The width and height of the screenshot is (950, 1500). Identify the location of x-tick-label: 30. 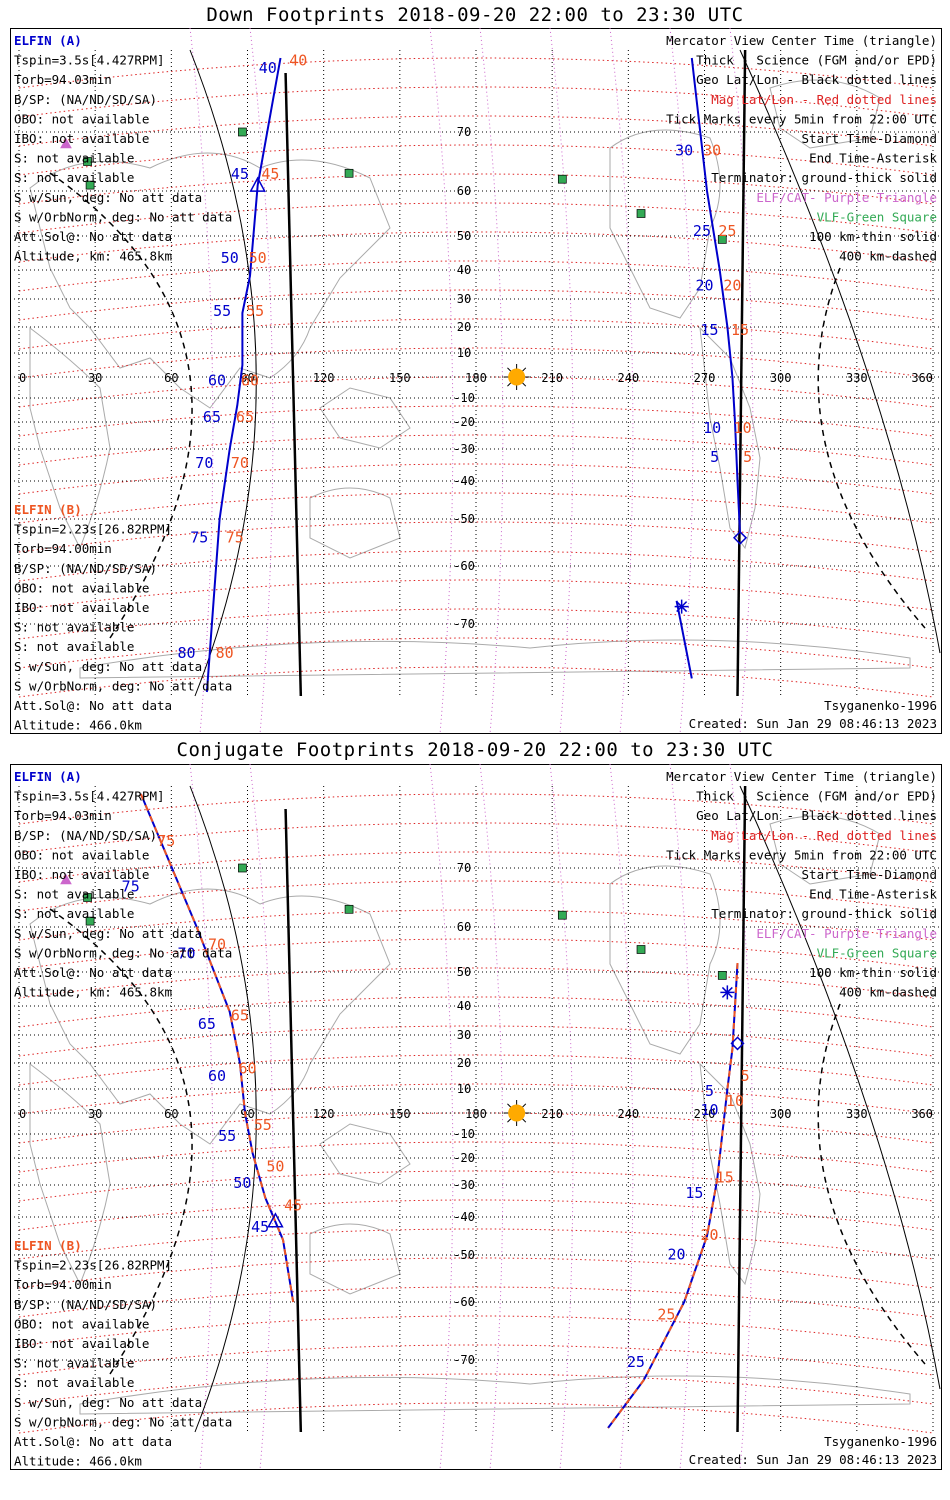
(95, 1114).